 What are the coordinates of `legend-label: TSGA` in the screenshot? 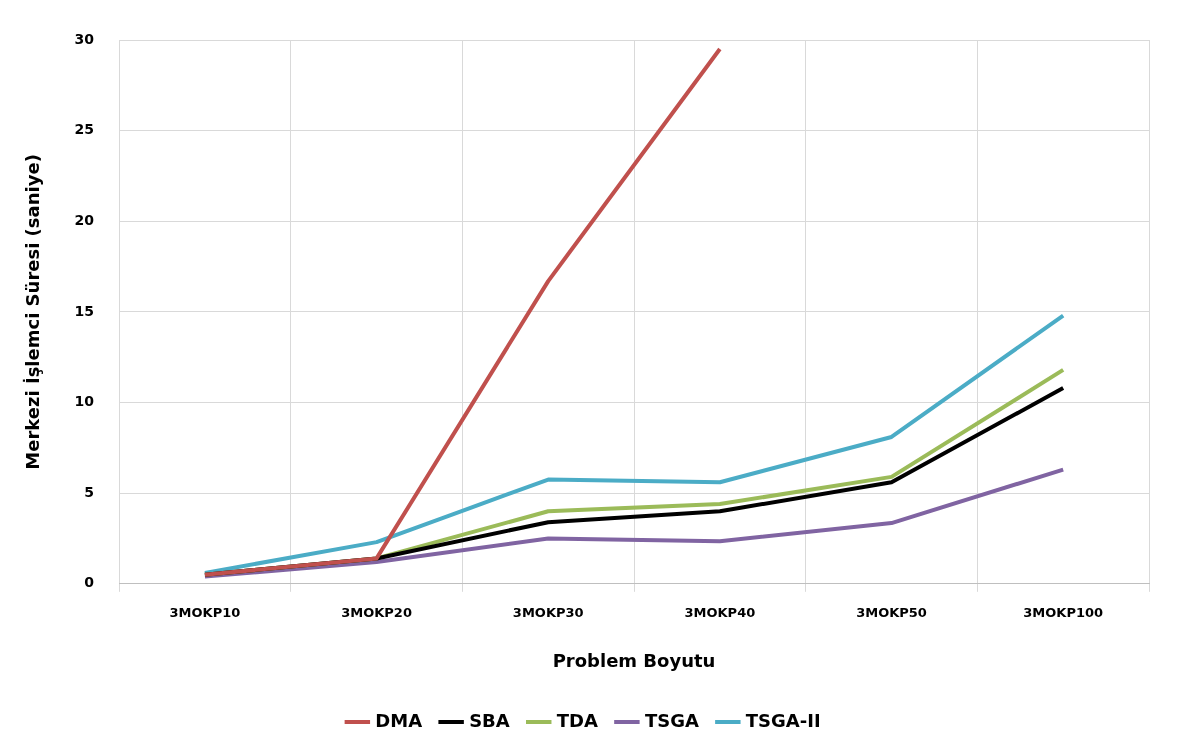 It's located at (671, 720).